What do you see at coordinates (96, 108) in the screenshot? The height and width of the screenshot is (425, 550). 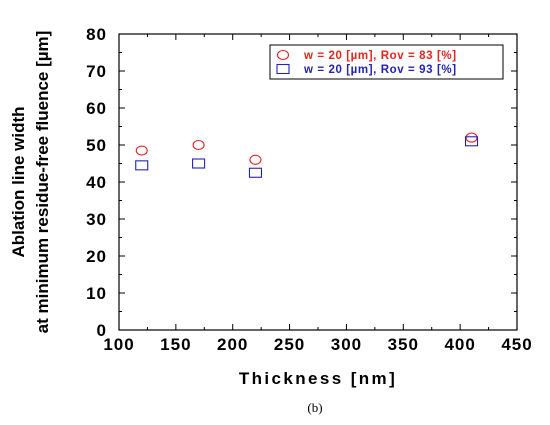 I see `y-tick-label: 60` at bounding box center [96, 108].